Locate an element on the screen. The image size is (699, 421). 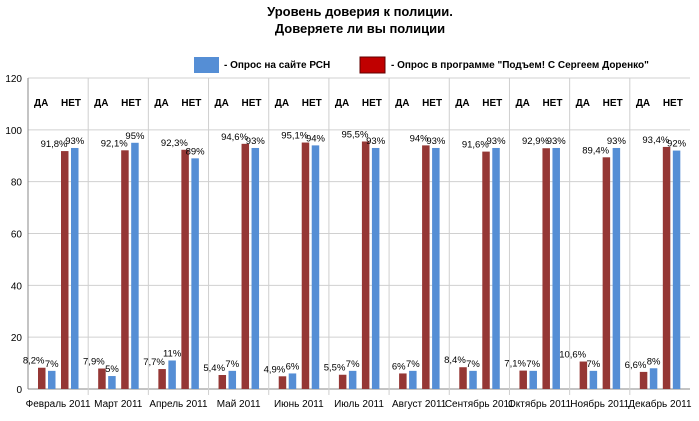
x-category-label: Октябрь 2011 is located at coordinates (539, 404).